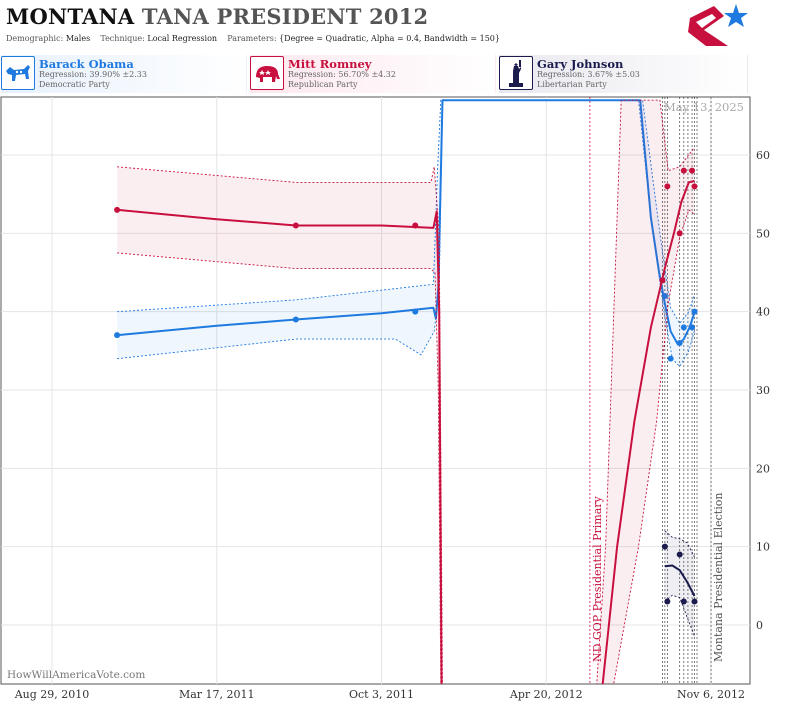 This screenshot has width=789, height=704. I want to click on parameters-label: Parameters:, so click(252, 38).